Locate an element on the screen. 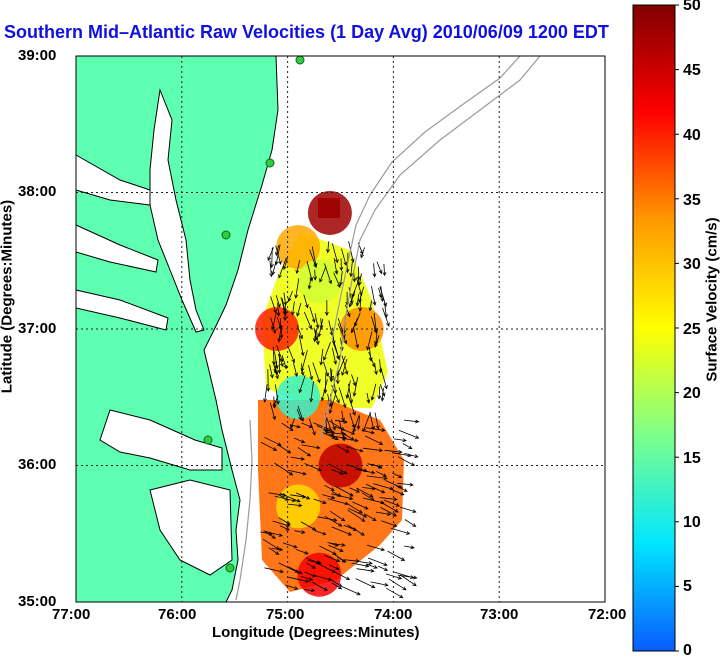  x-tick-label: 73:00 is located at coordinates (499, 614).